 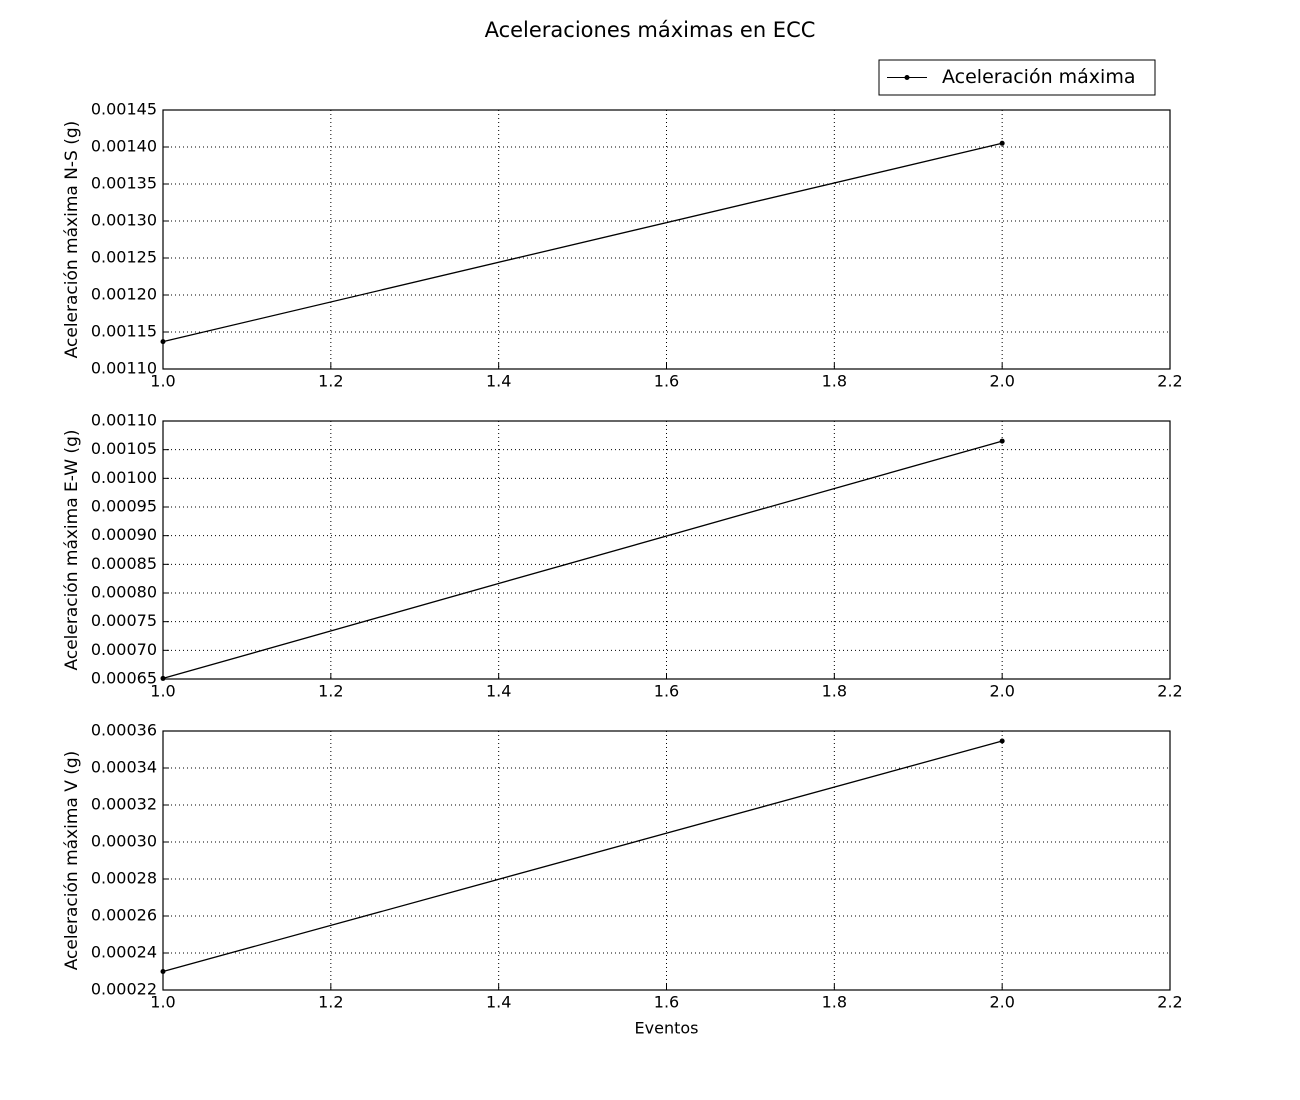 What do you see at coordinates (124, 448) in the screenshot?
I see `y-tick-label: 0.00105` at bounding box center [124, 448].